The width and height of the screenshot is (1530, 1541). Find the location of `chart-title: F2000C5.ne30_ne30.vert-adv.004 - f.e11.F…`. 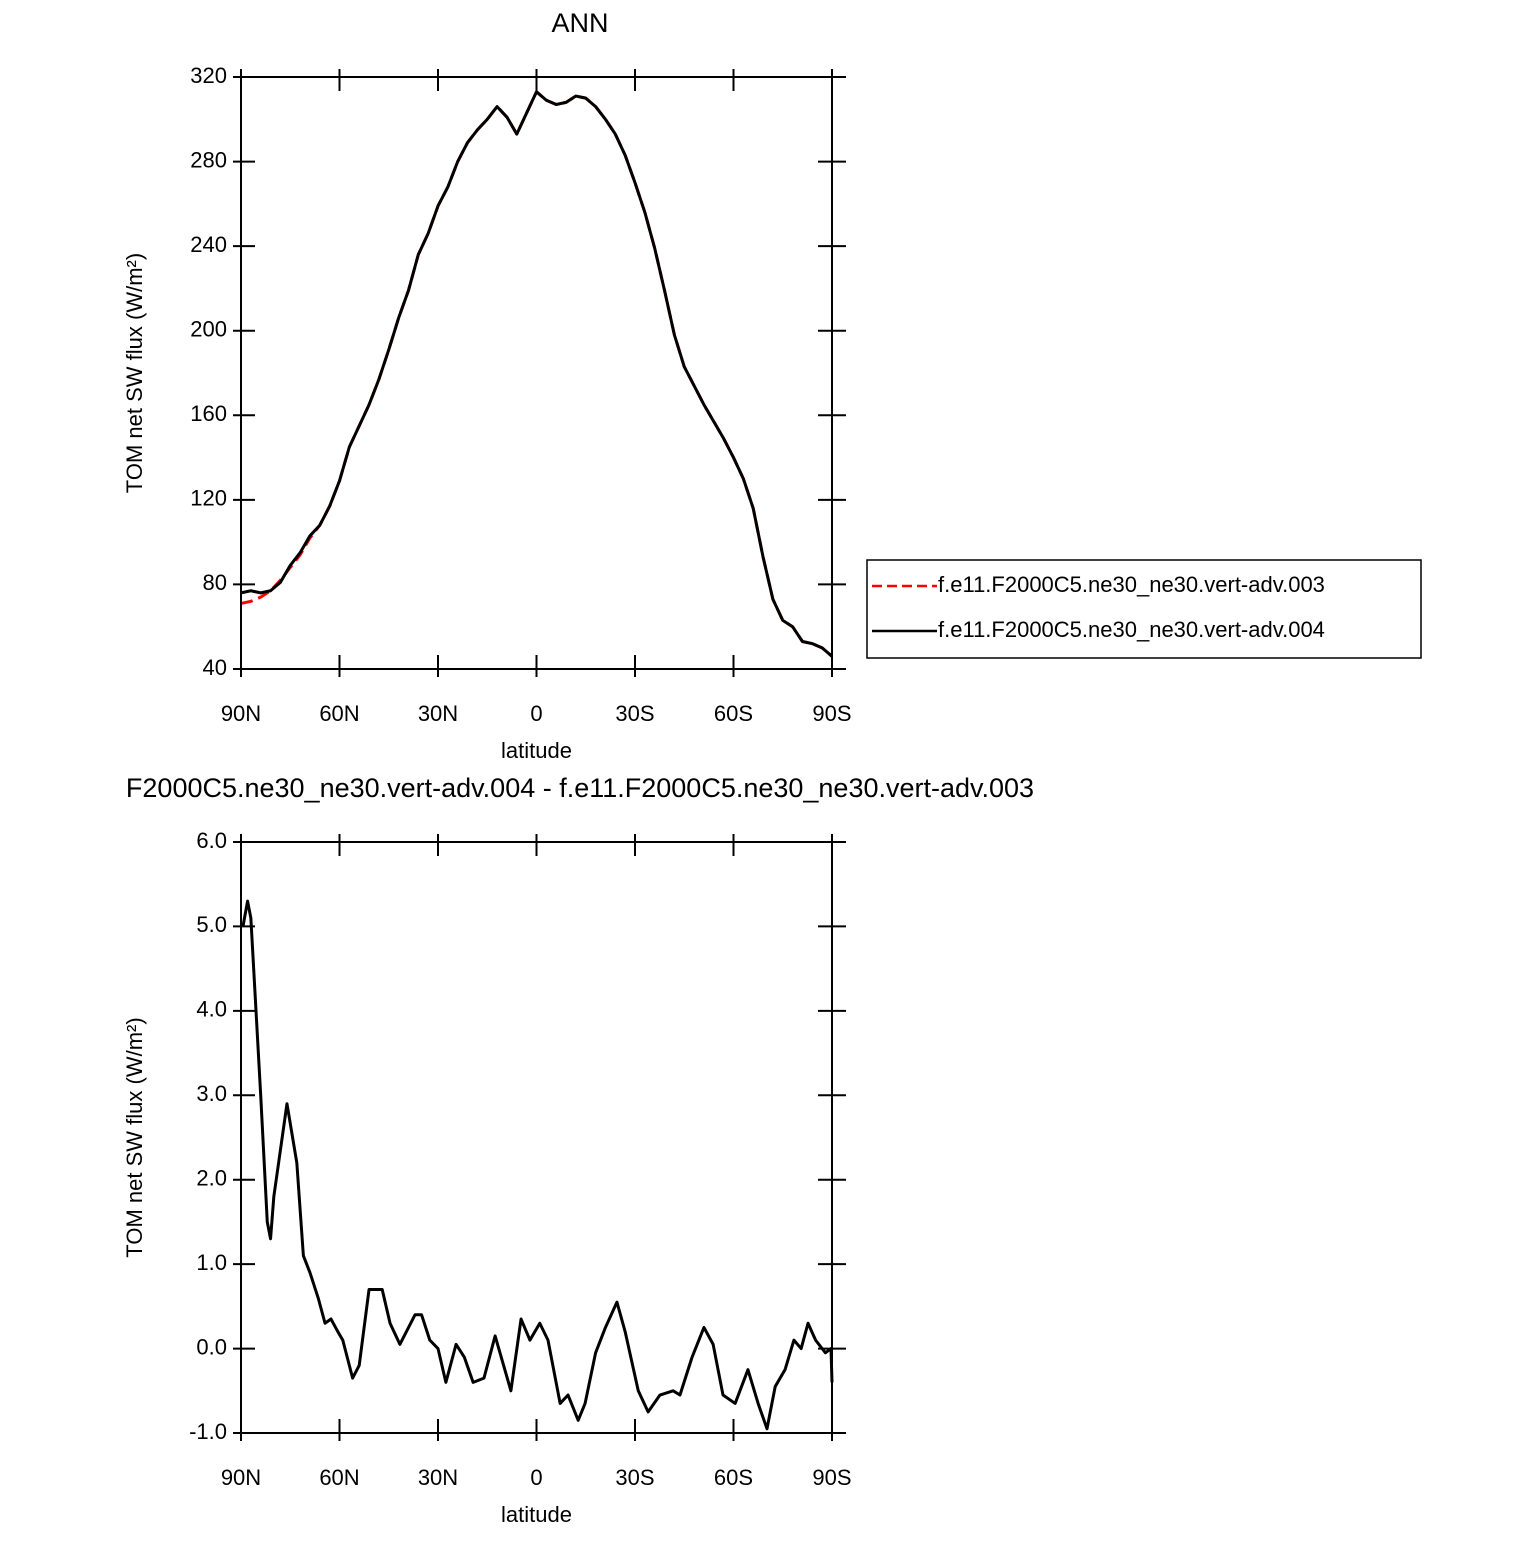

chart-title: F2000C5.ne30_ne30.vert-adv.004 - f.e11.F… is located at coordinates (580, 788).